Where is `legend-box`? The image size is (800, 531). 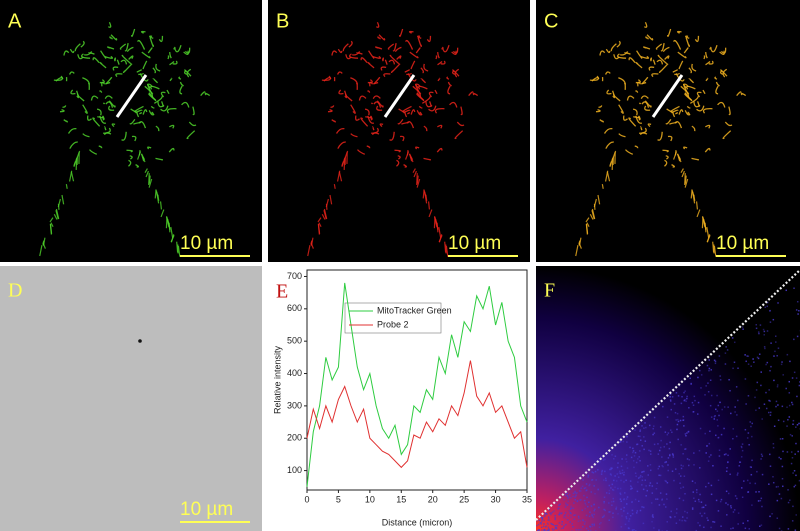 legend-box is located at coordinates (393, 318).